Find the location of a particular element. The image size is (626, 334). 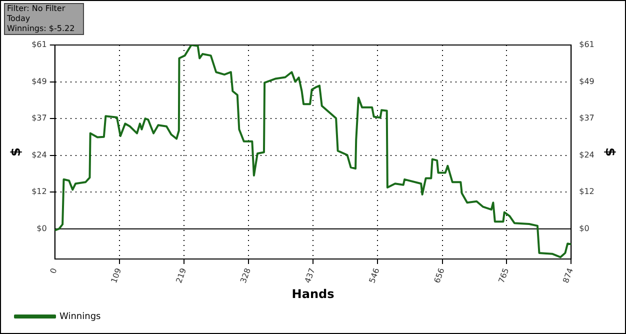

x-tick-label: 0 is located at coordinates (53, 270).